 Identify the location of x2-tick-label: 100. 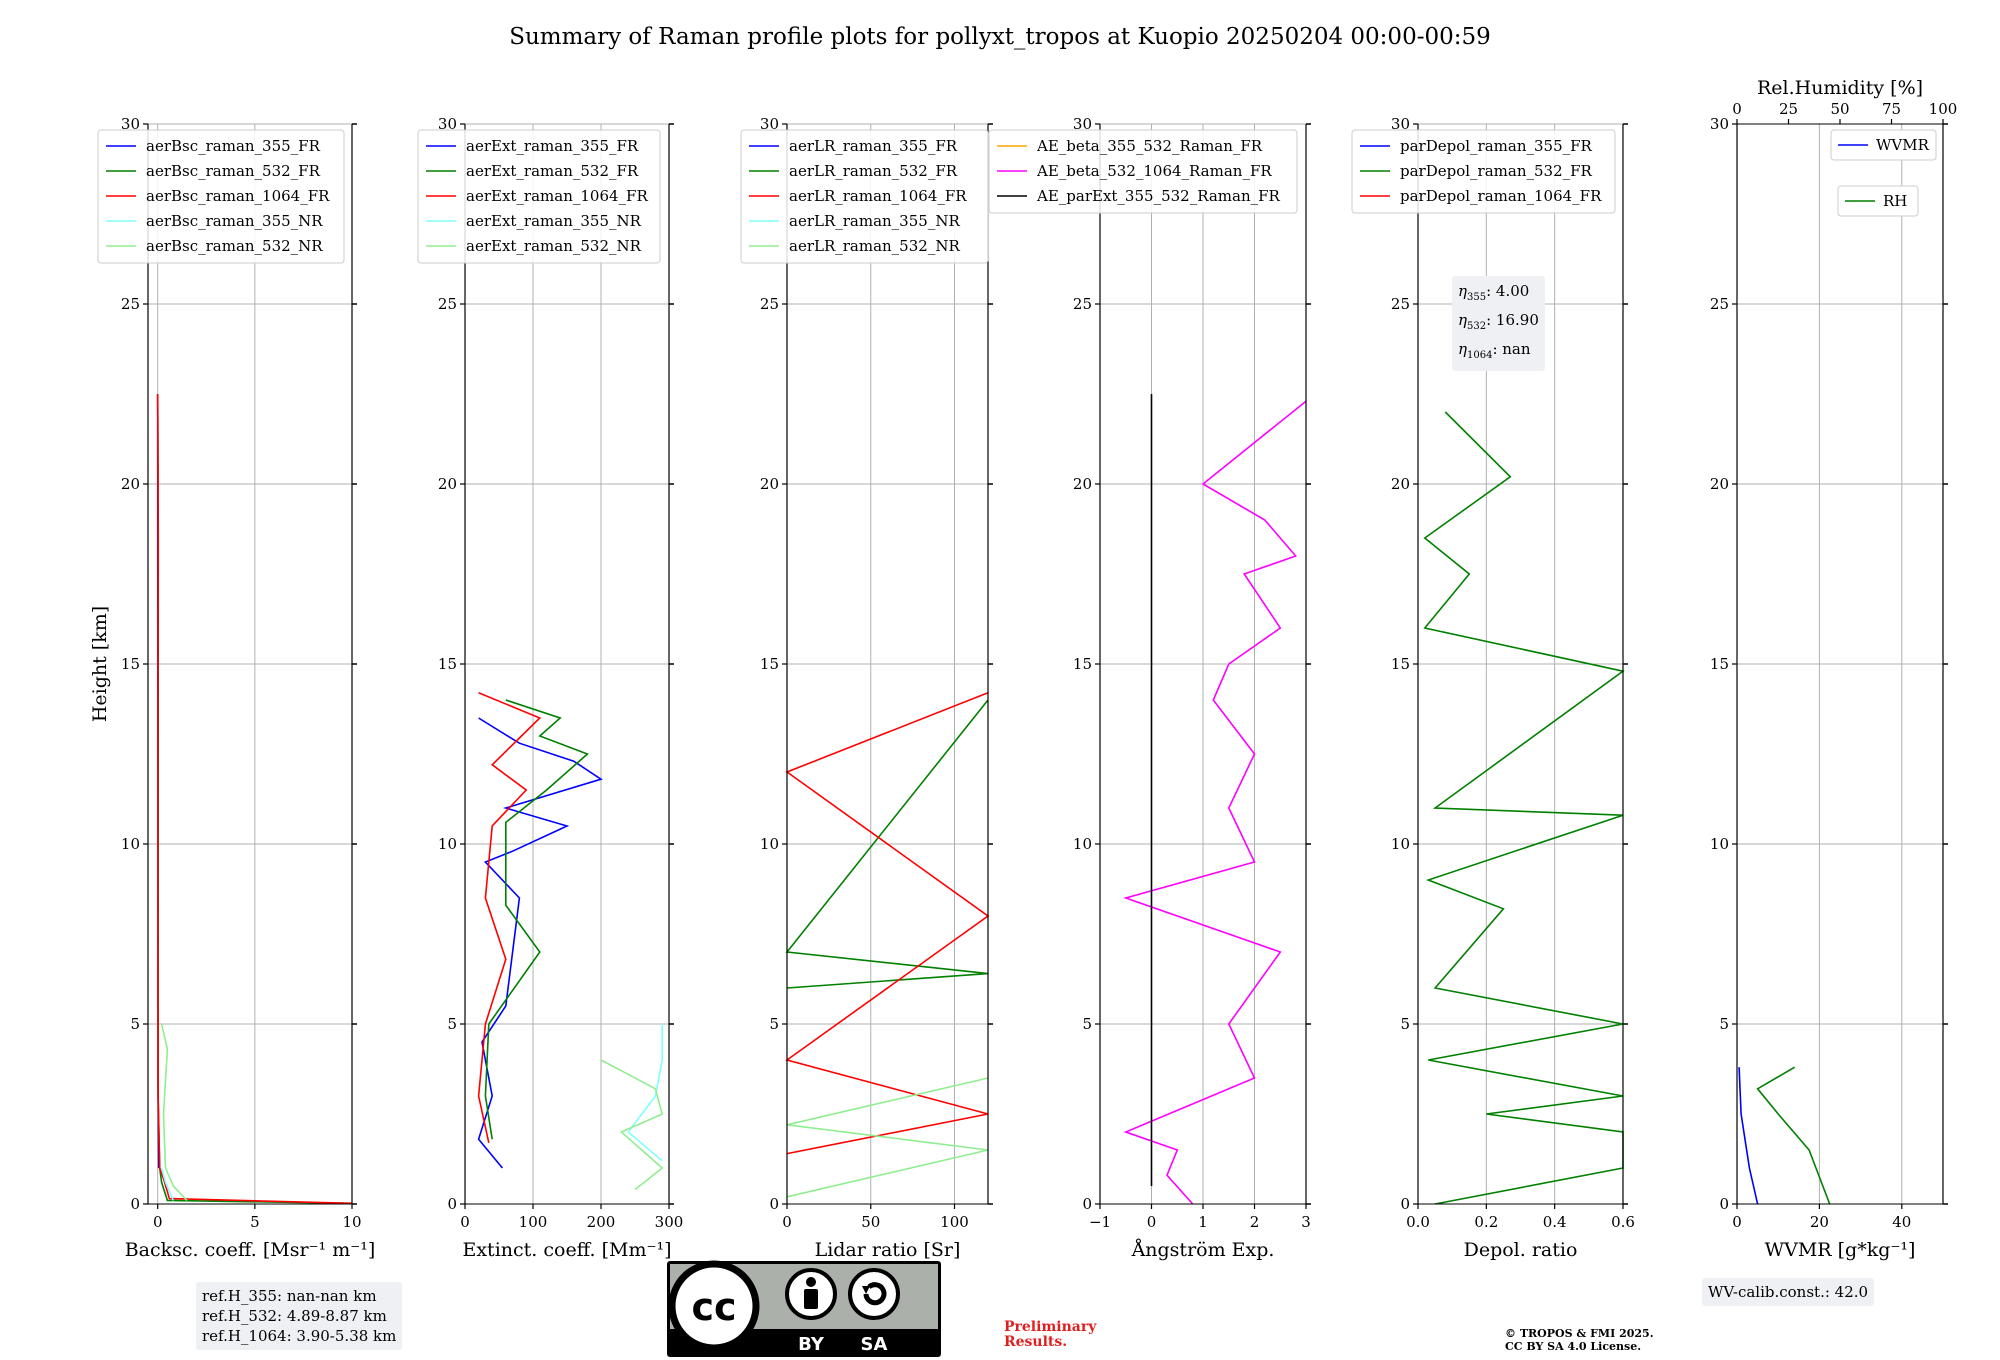
(1943, 109).